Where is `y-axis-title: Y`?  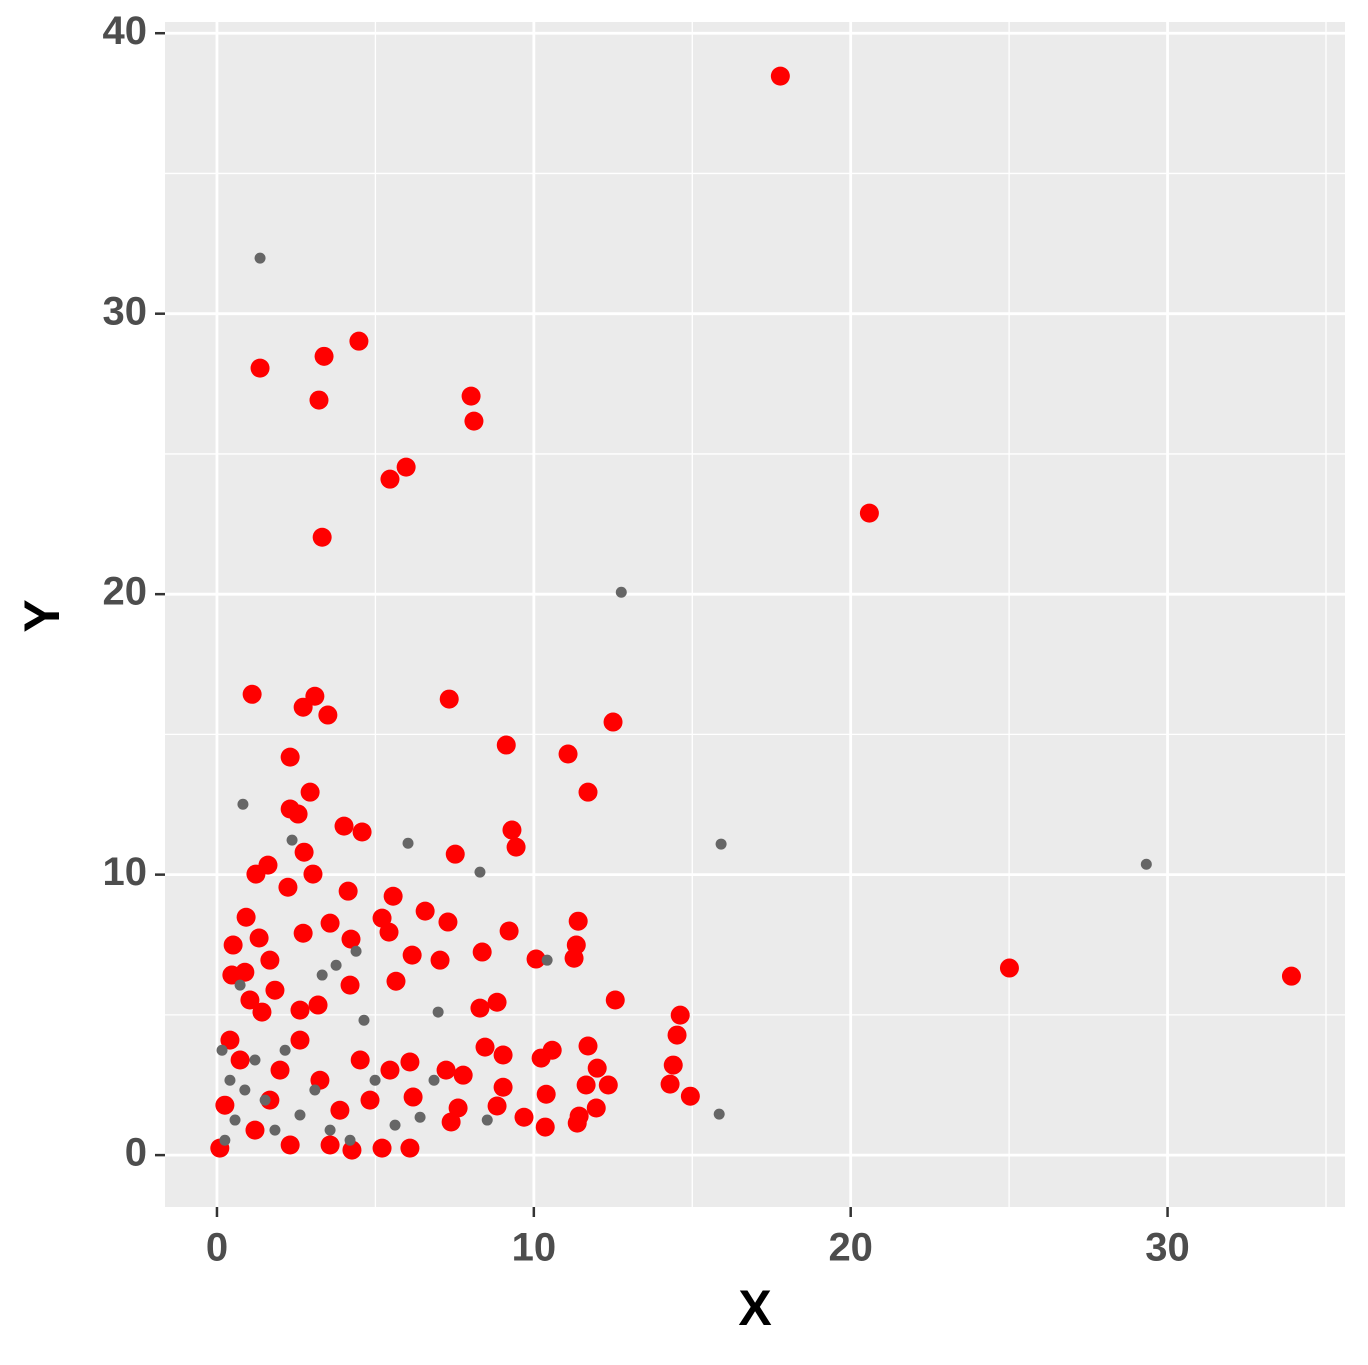
y-axis-title: Y is located at coordinates (42, 615).